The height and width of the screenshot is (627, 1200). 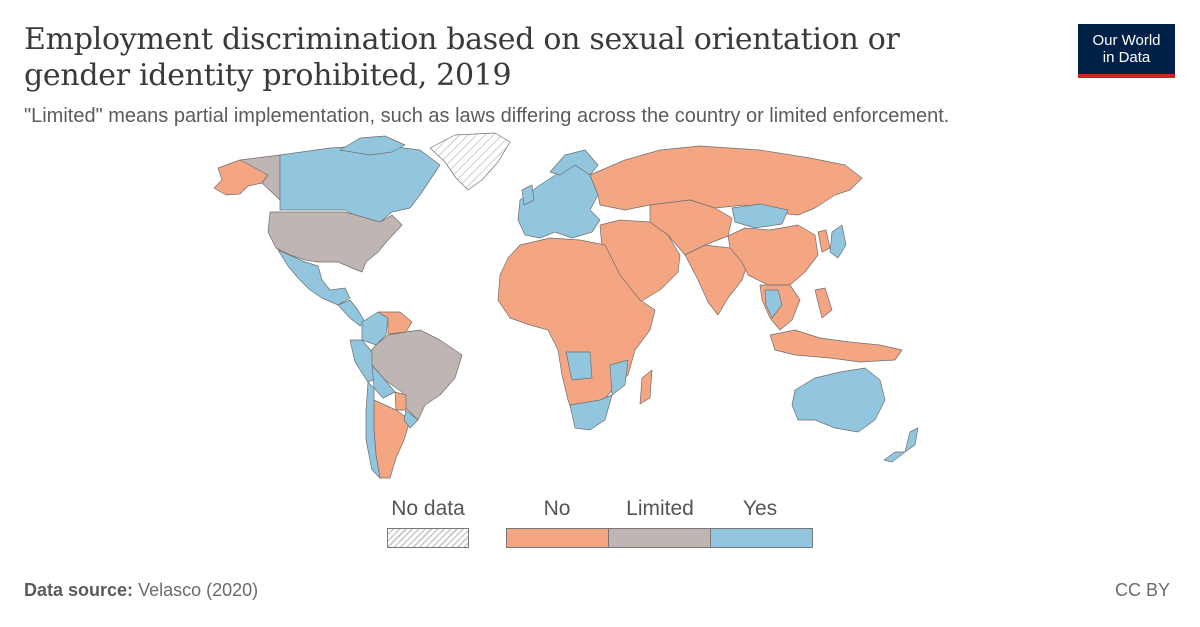 What do you see at coordinates (660, 508) in the screenshot?
I see `legend-label-limited: Limited` at bounding box center [660, 508].